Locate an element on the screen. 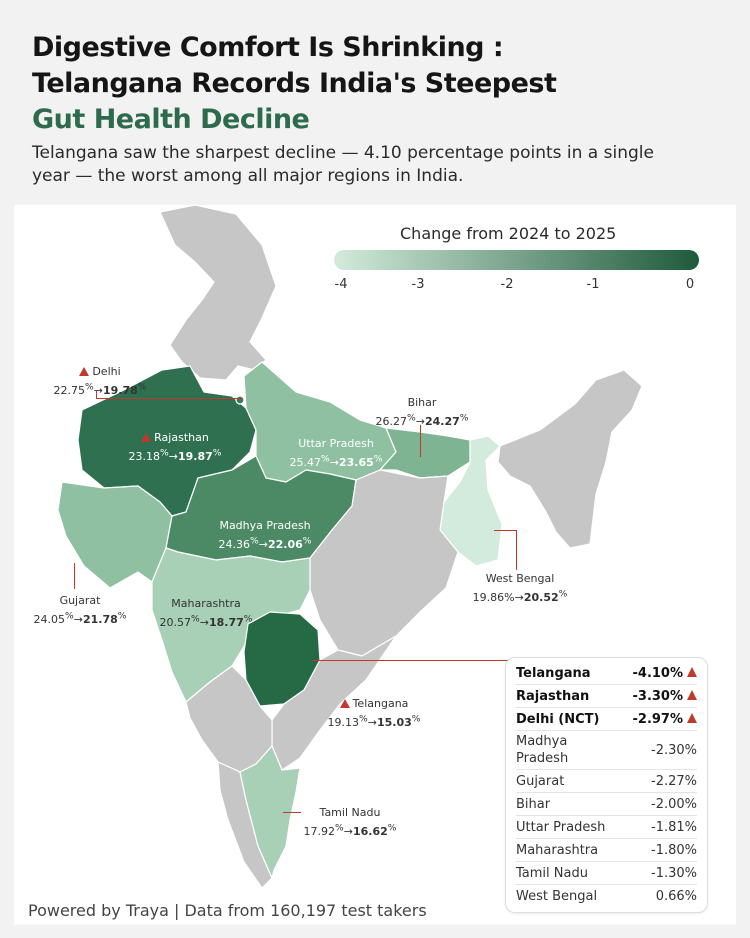 Image resolution: width=750 pixels, height=938 pixels. table-row: Telangana -4.10% is located at coordinates (606, 673).